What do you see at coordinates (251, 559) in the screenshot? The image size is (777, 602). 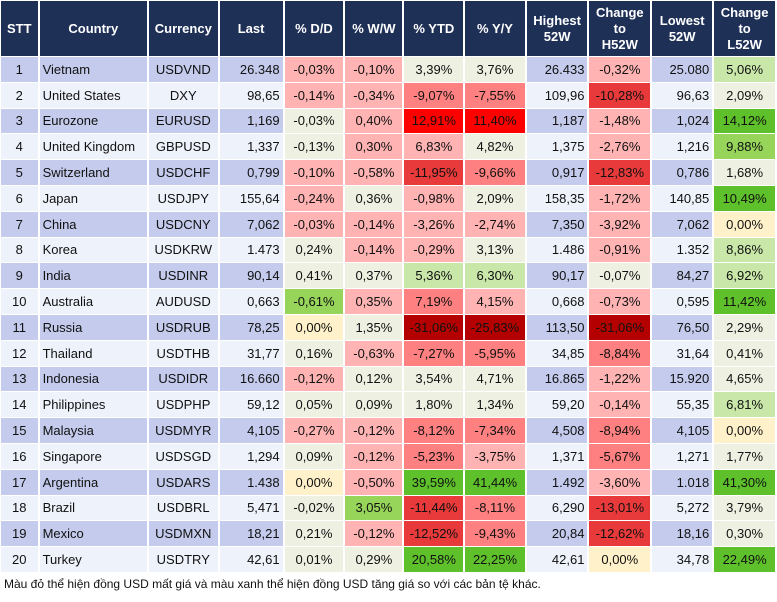 I see `cell-last: 42,61` at bounding box center [251, 559].